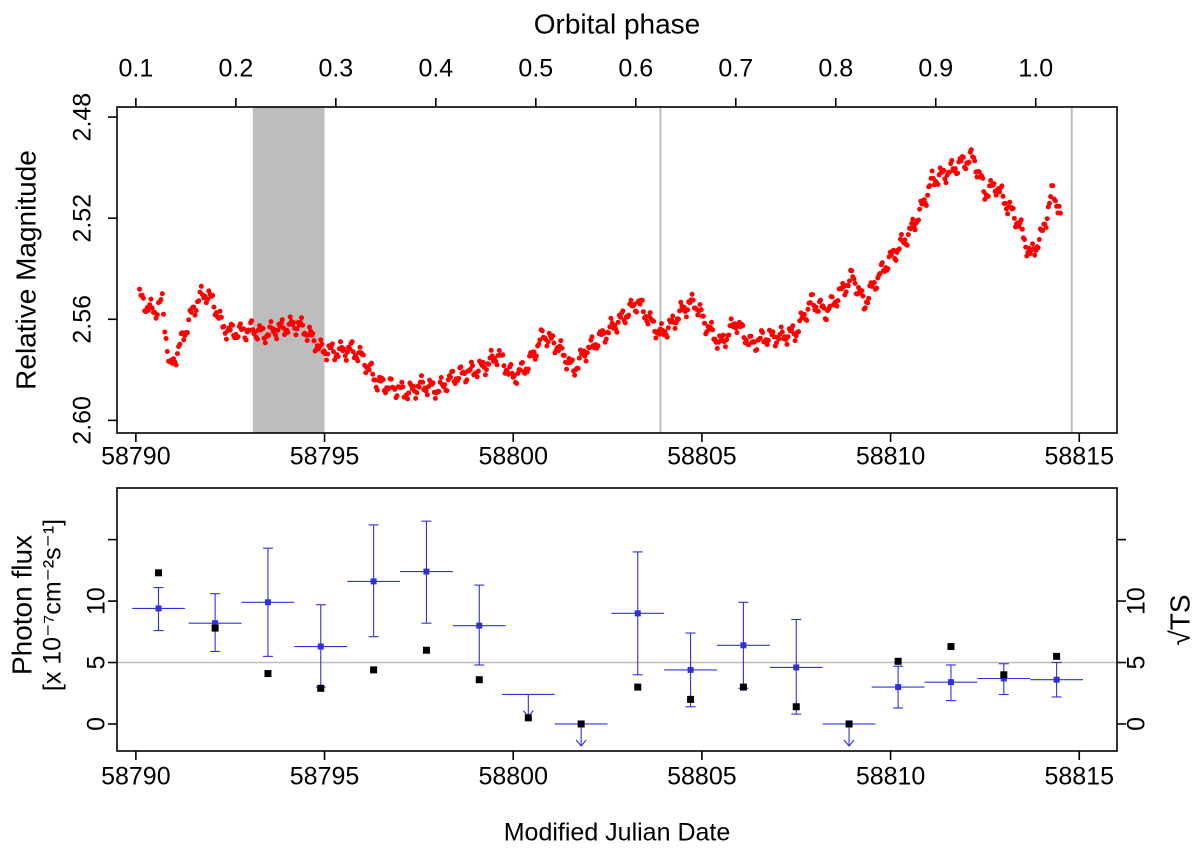 The width and height of the screenshot is (1200, 853). What do you see at coordinates (635, 69) in the screenshot?
I see `phase-tick-label: 0.6` at bounding box center [635, 69].